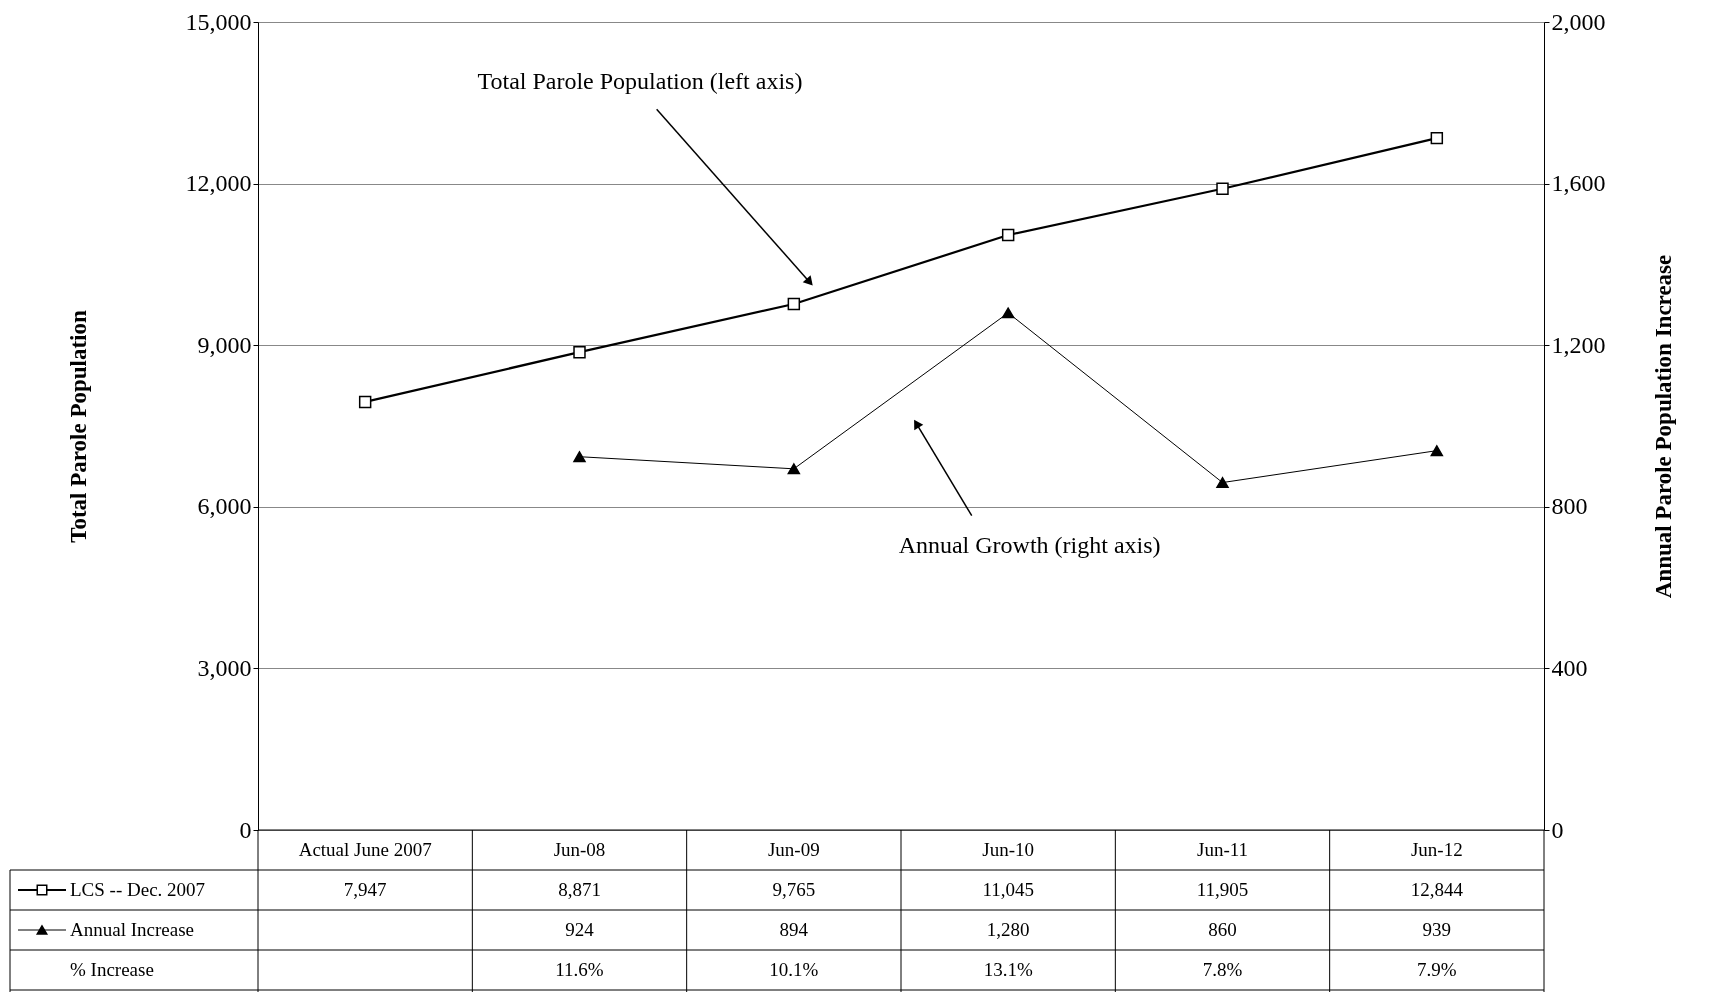 This screenshot has height=992, width=1714. Describe the element at coordinates (138, 889) in the screenshot. I see `legend-label: LCS -- Dec. 2007` at that location.